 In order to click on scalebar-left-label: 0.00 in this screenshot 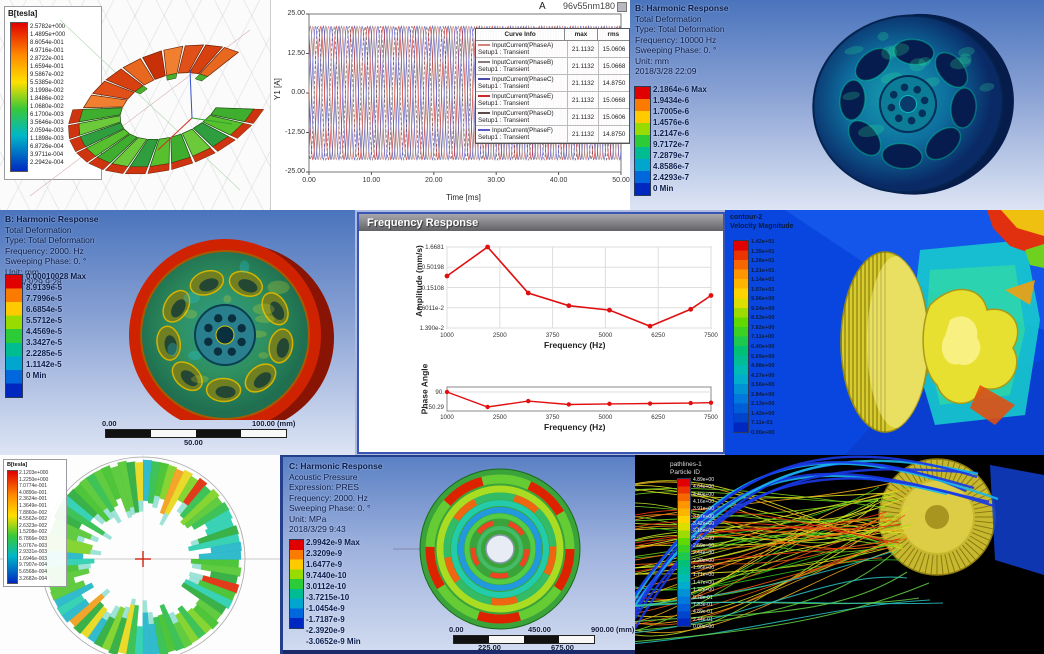, I will do `click(109, 423)`.